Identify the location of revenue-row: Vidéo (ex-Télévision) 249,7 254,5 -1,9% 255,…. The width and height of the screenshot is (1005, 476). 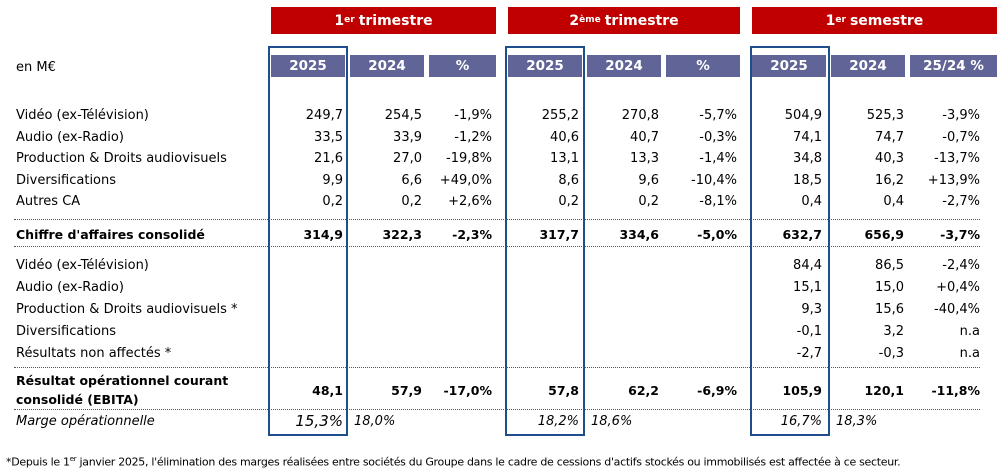
(502, 115).